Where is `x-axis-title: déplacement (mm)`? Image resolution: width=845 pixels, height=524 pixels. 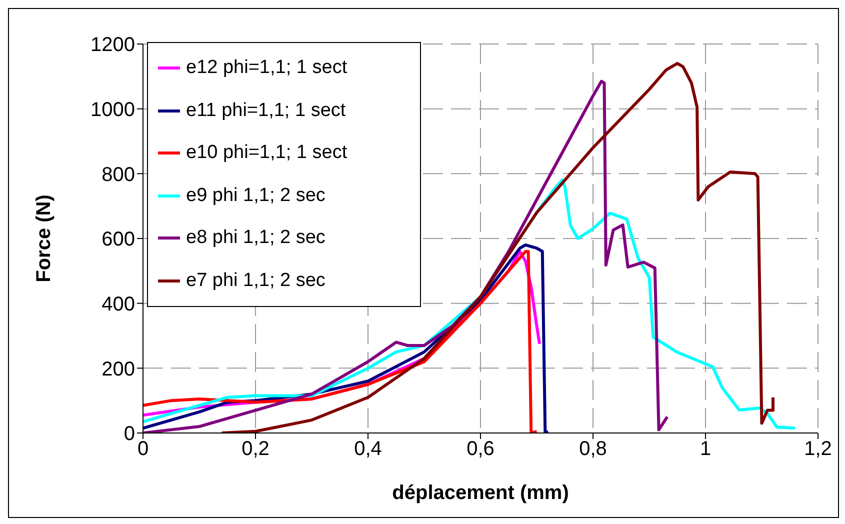
x-axis-title: déplacement (mm) is located at coordinates (480, 493).